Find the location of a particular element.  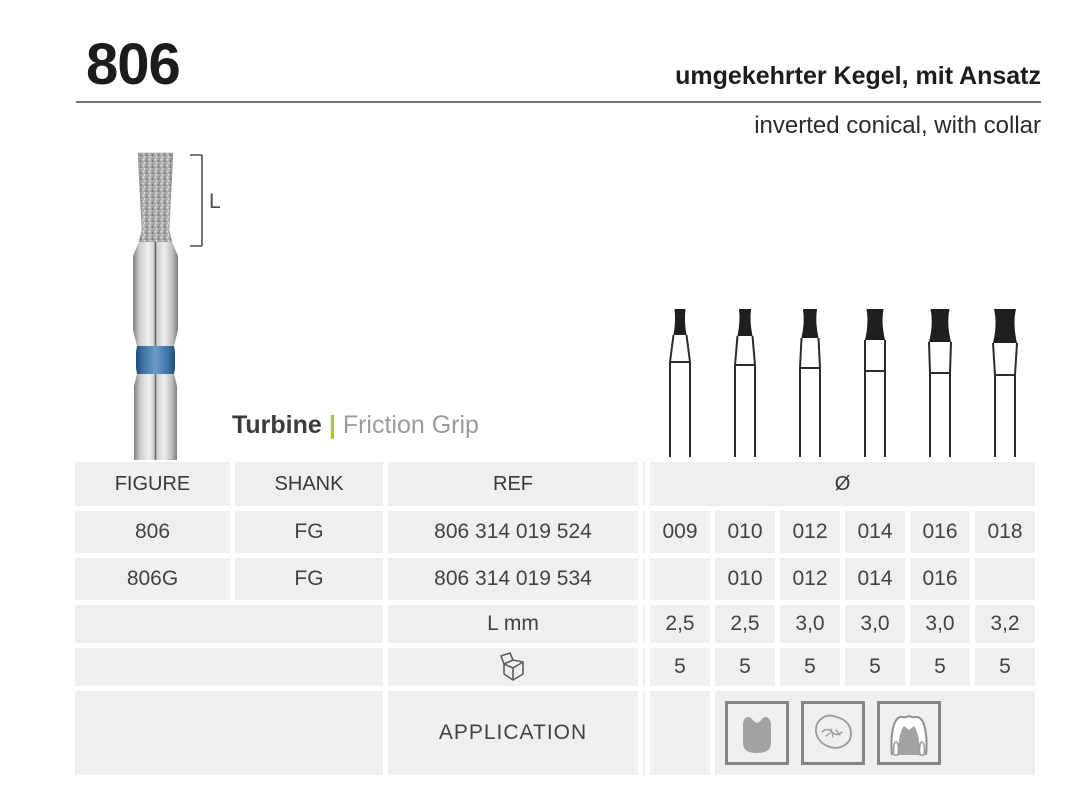

shank-header-cell: SHANK is located at coordinates (309, 484).